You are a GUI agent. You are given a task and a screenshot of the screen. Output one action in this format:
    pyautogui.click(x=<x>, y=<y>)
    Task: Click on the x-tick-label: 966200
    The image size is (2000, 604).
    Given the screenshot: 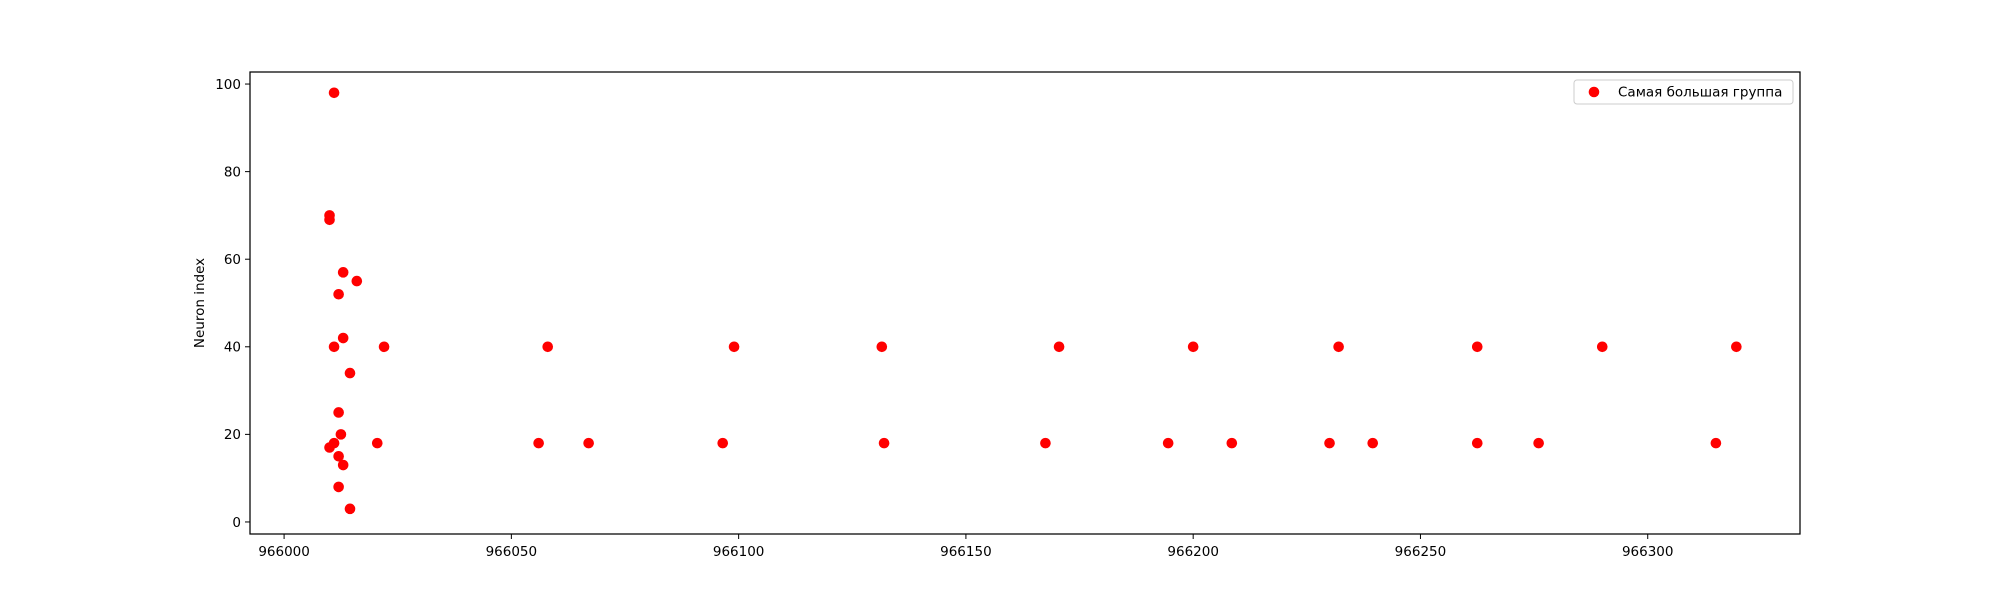 What is the action you would take?
    pyautogui.click(x=1193, y=552)
    